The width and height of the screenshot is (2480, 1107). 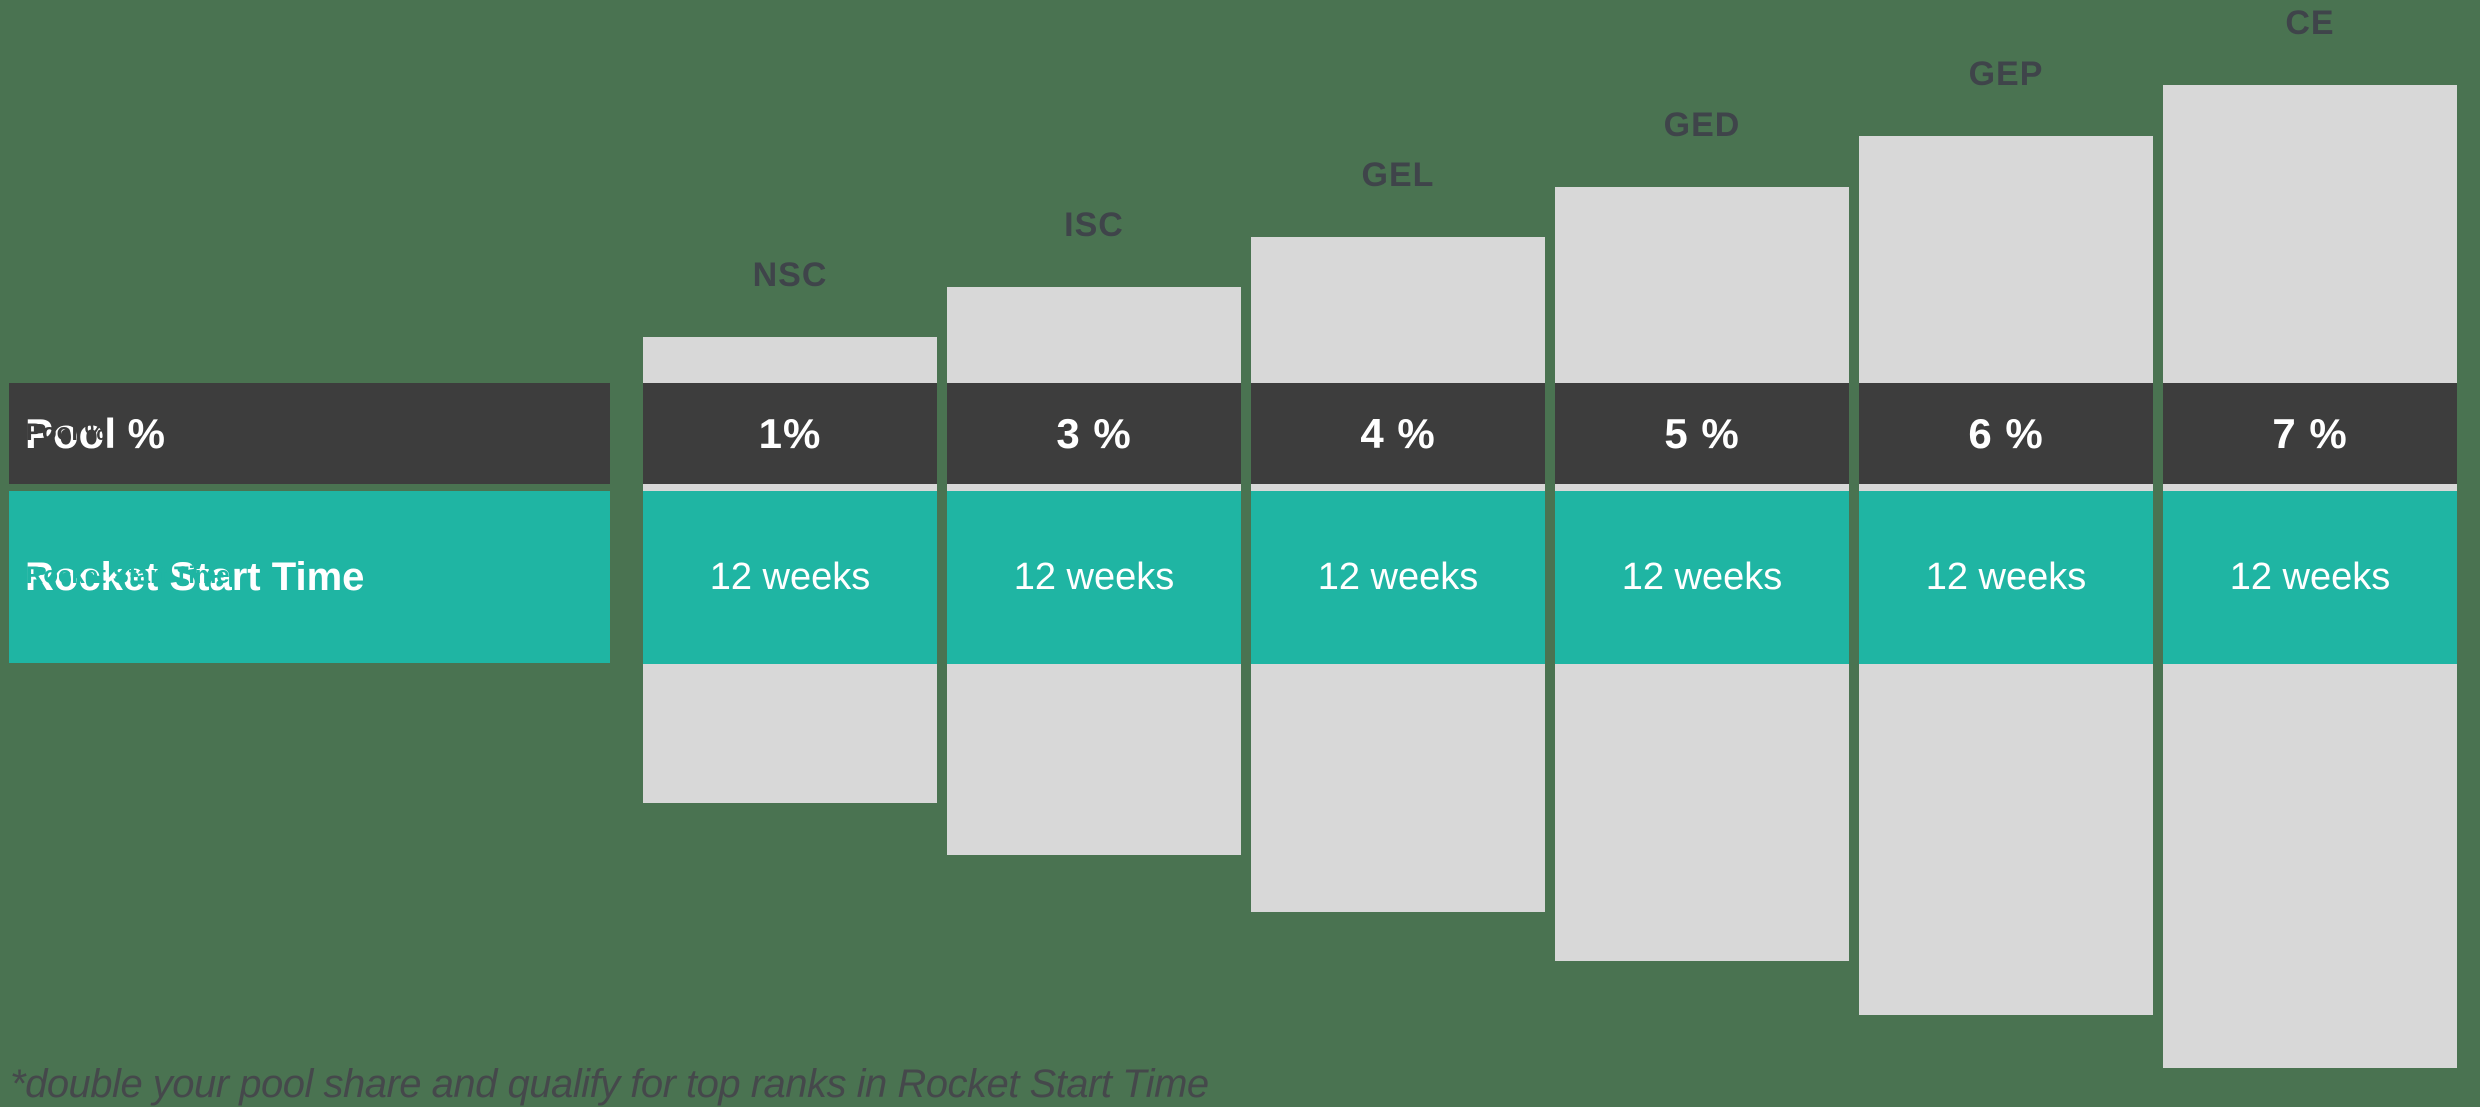 I want to click on rank-column-group: GEP 6 % 12 weeks, so click(x=2006, y=553).